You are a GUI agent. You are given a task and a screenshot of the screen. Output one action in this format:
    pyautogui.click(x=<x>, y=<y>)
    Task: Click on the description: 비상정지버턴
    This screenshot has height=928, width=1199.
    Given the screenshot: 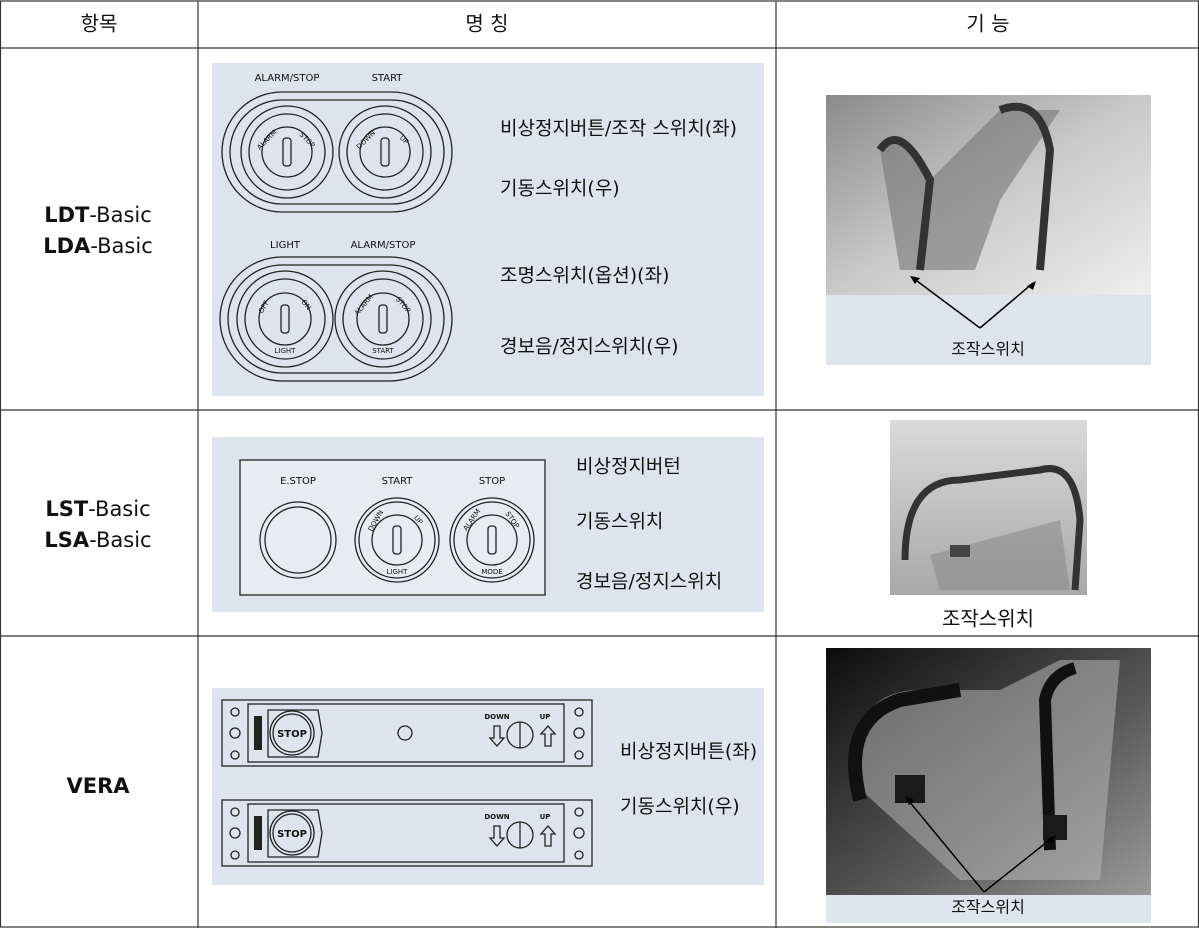 What is the action you would take?
    pyautogui.click(x=628, y=467)
    